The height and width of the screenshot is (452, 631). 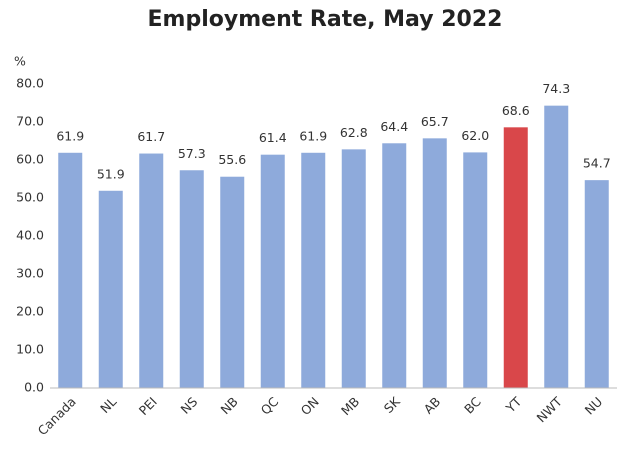 What do you see at coordinates (549, 410) in the screenshot?
I see `x-tick-label: NWT` at bounding box center [549, 410].